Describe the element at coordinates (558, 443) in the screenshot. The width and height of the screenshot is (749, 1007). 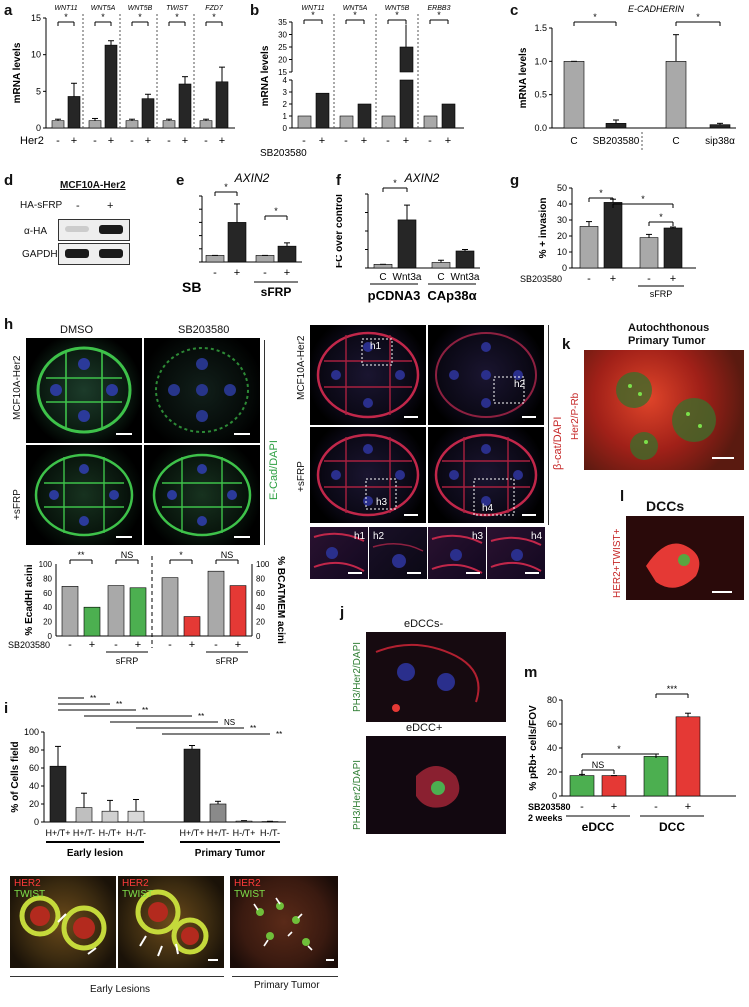
I see `bcat-stain-label: β-cat/DAPI` at that location.